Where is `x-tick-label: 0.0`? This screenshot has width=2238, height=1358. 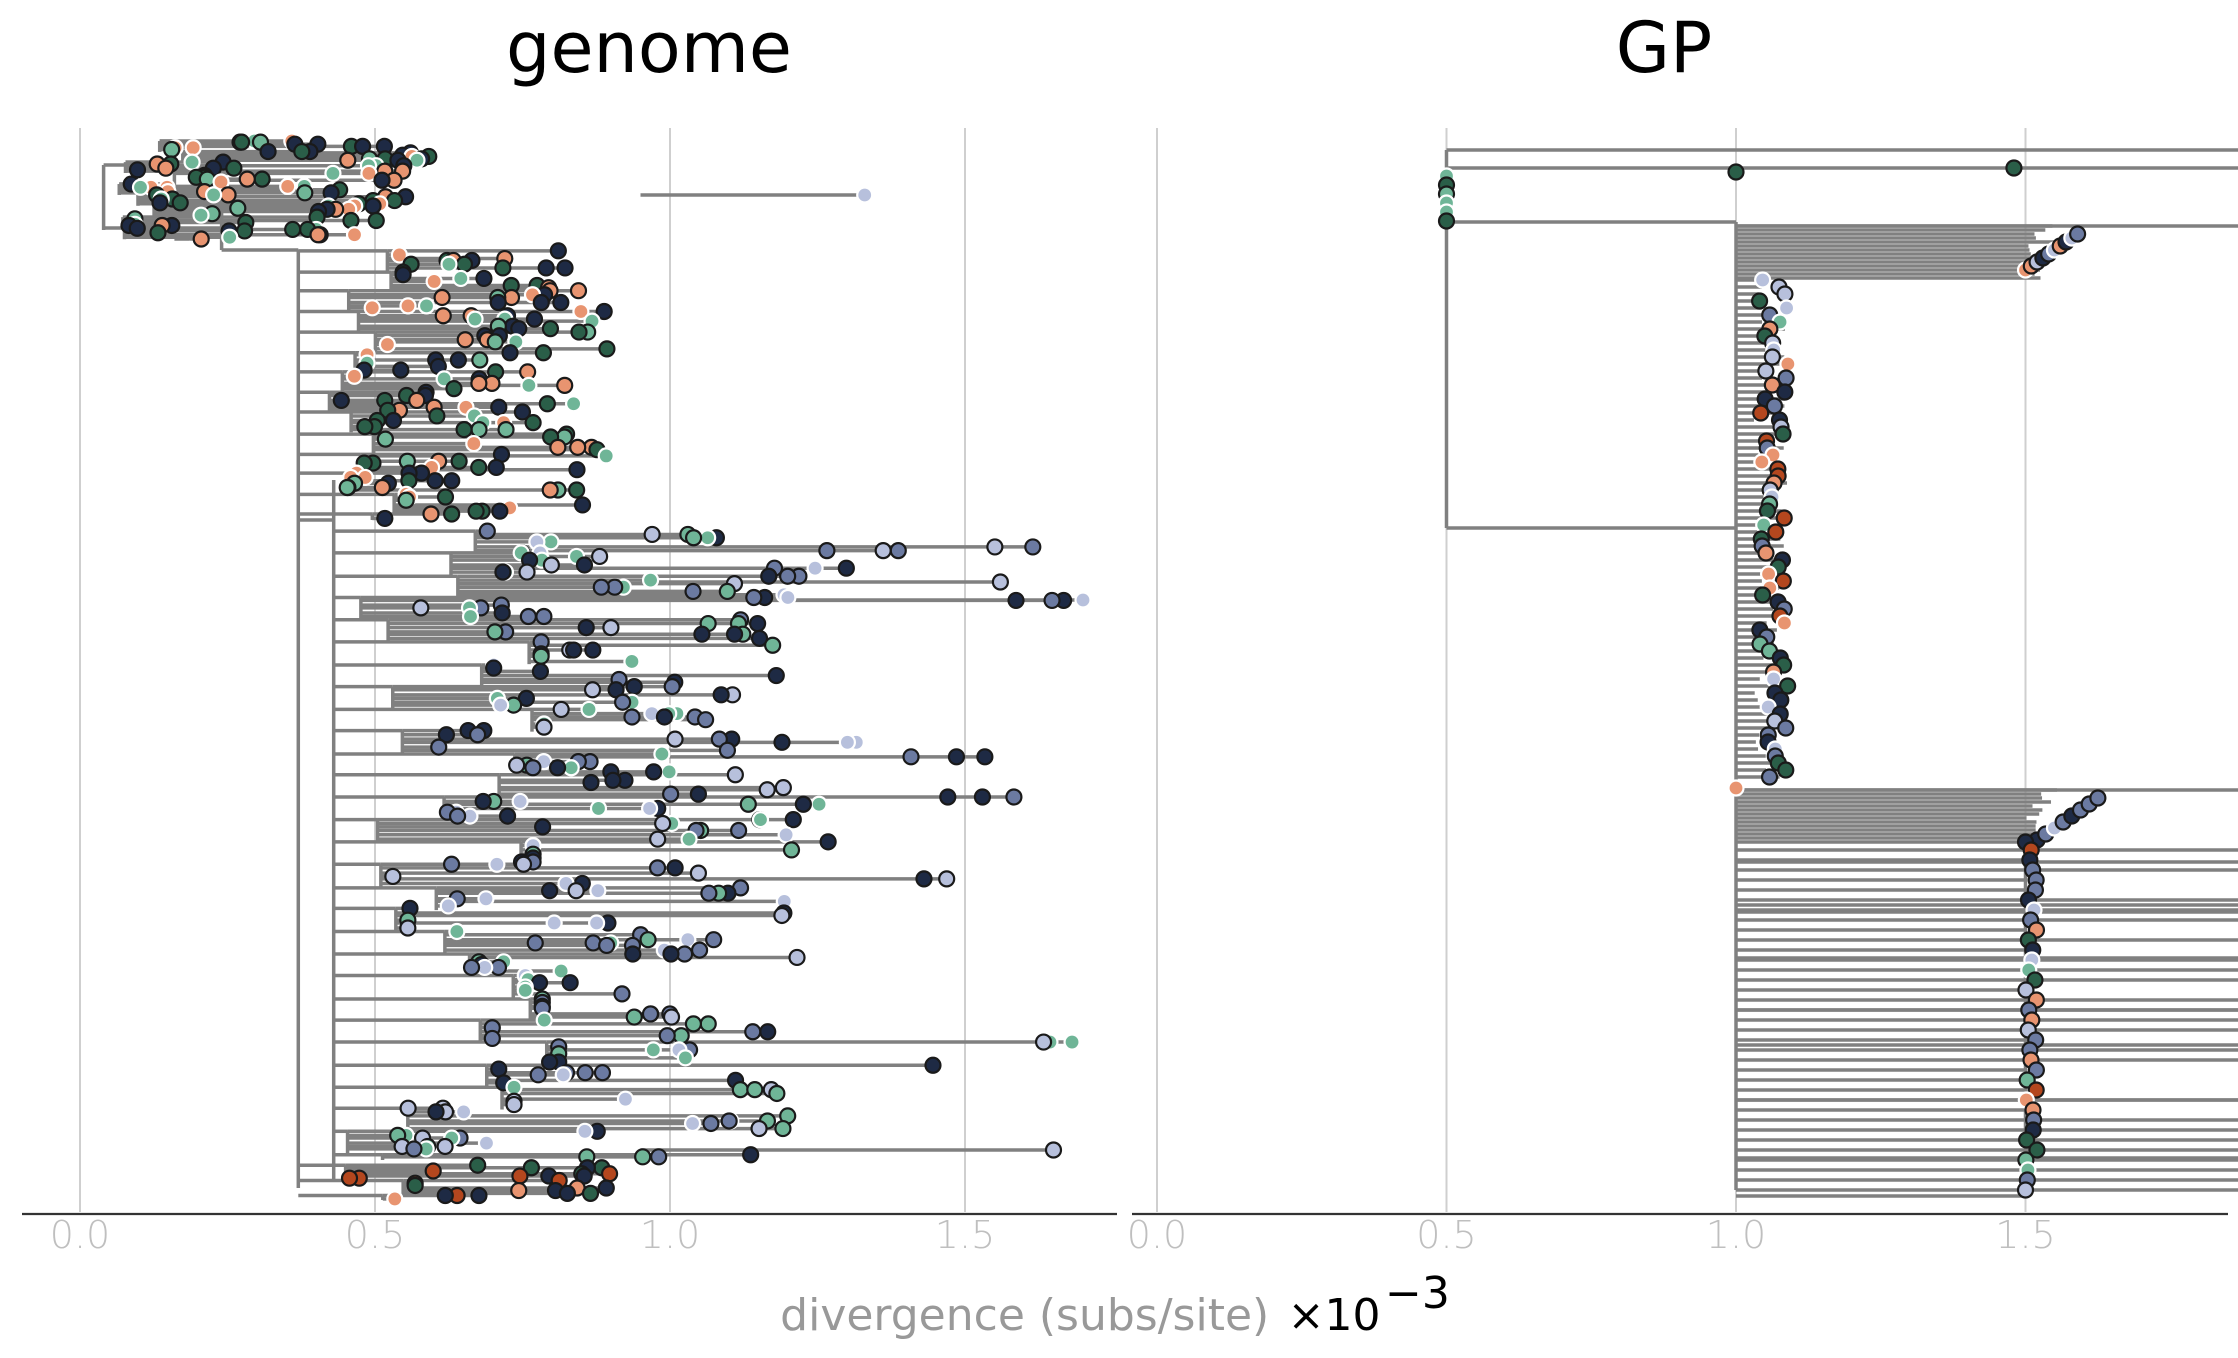
x-tick-label: 0.0 is located at coordinates (80, 1235).